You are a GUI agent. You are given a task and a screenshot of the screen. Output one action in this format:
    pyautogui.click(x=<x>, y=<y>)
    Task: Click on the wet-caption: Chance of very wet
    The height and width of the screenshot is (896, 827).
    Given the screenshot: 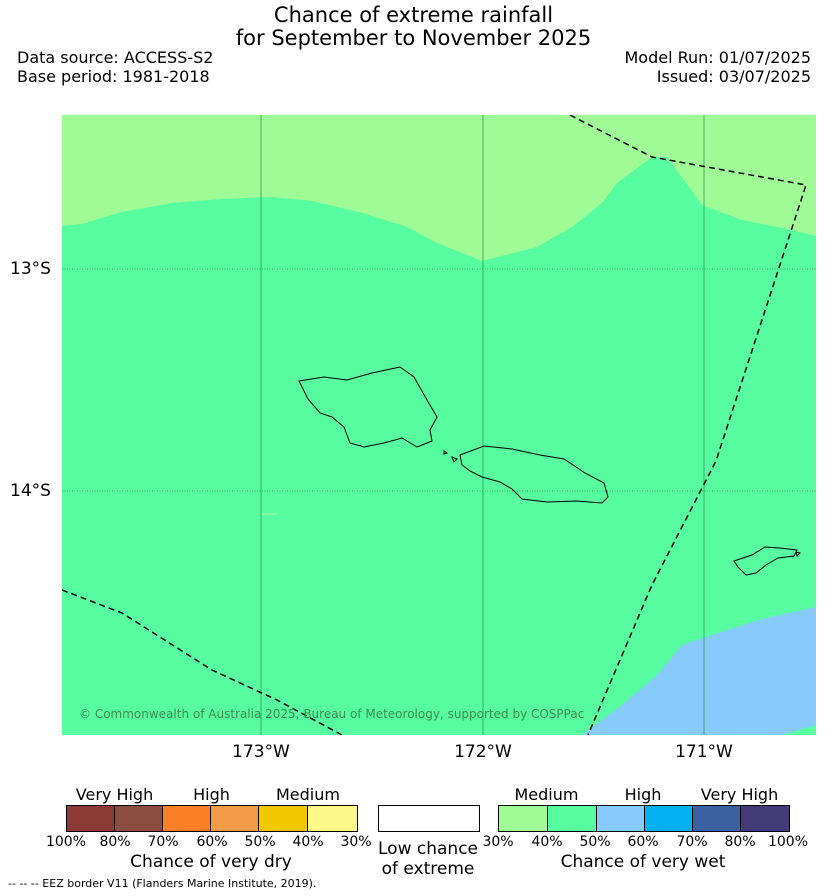 What is the action you would take?
    pyautogui.click(x=643, y=862)
    